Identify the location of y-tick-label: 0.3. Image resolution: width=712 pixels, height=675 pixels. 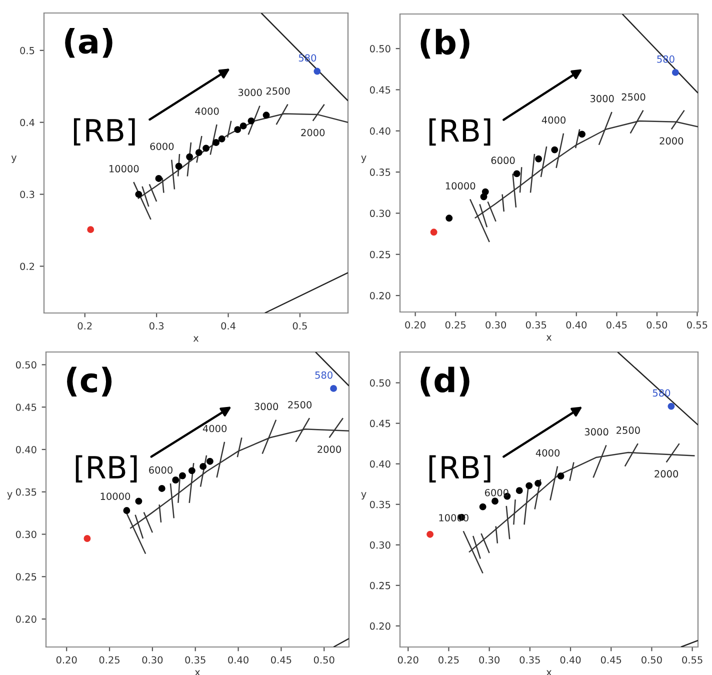
(27, 194).